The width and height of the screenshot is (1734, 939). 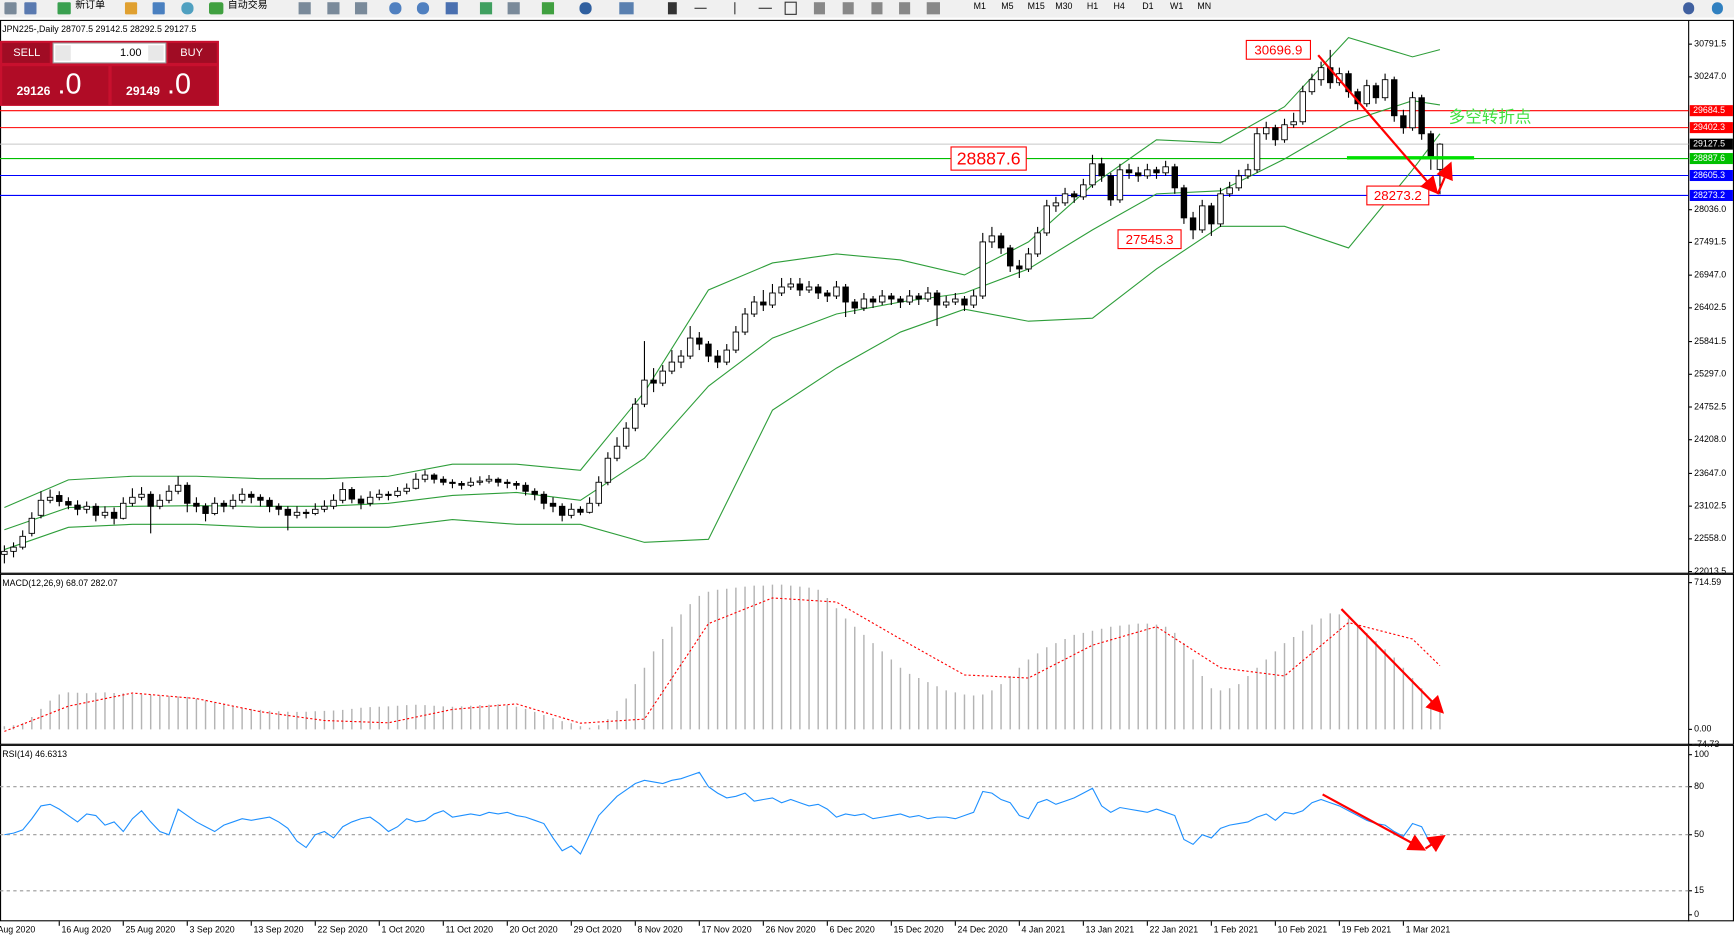 What do you see at coordinates (109, 53) in the screenshot?
I see `lot-input` at bounding box center [109, 53].